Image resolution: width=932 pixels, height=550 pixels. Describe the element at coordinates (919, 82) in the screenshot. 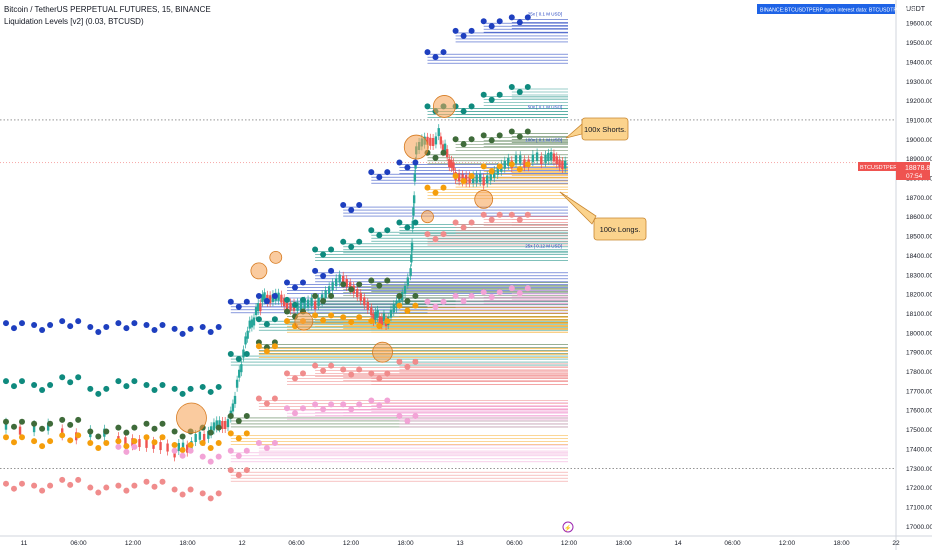

I see `y-tick-label: 19300.00` at that location.